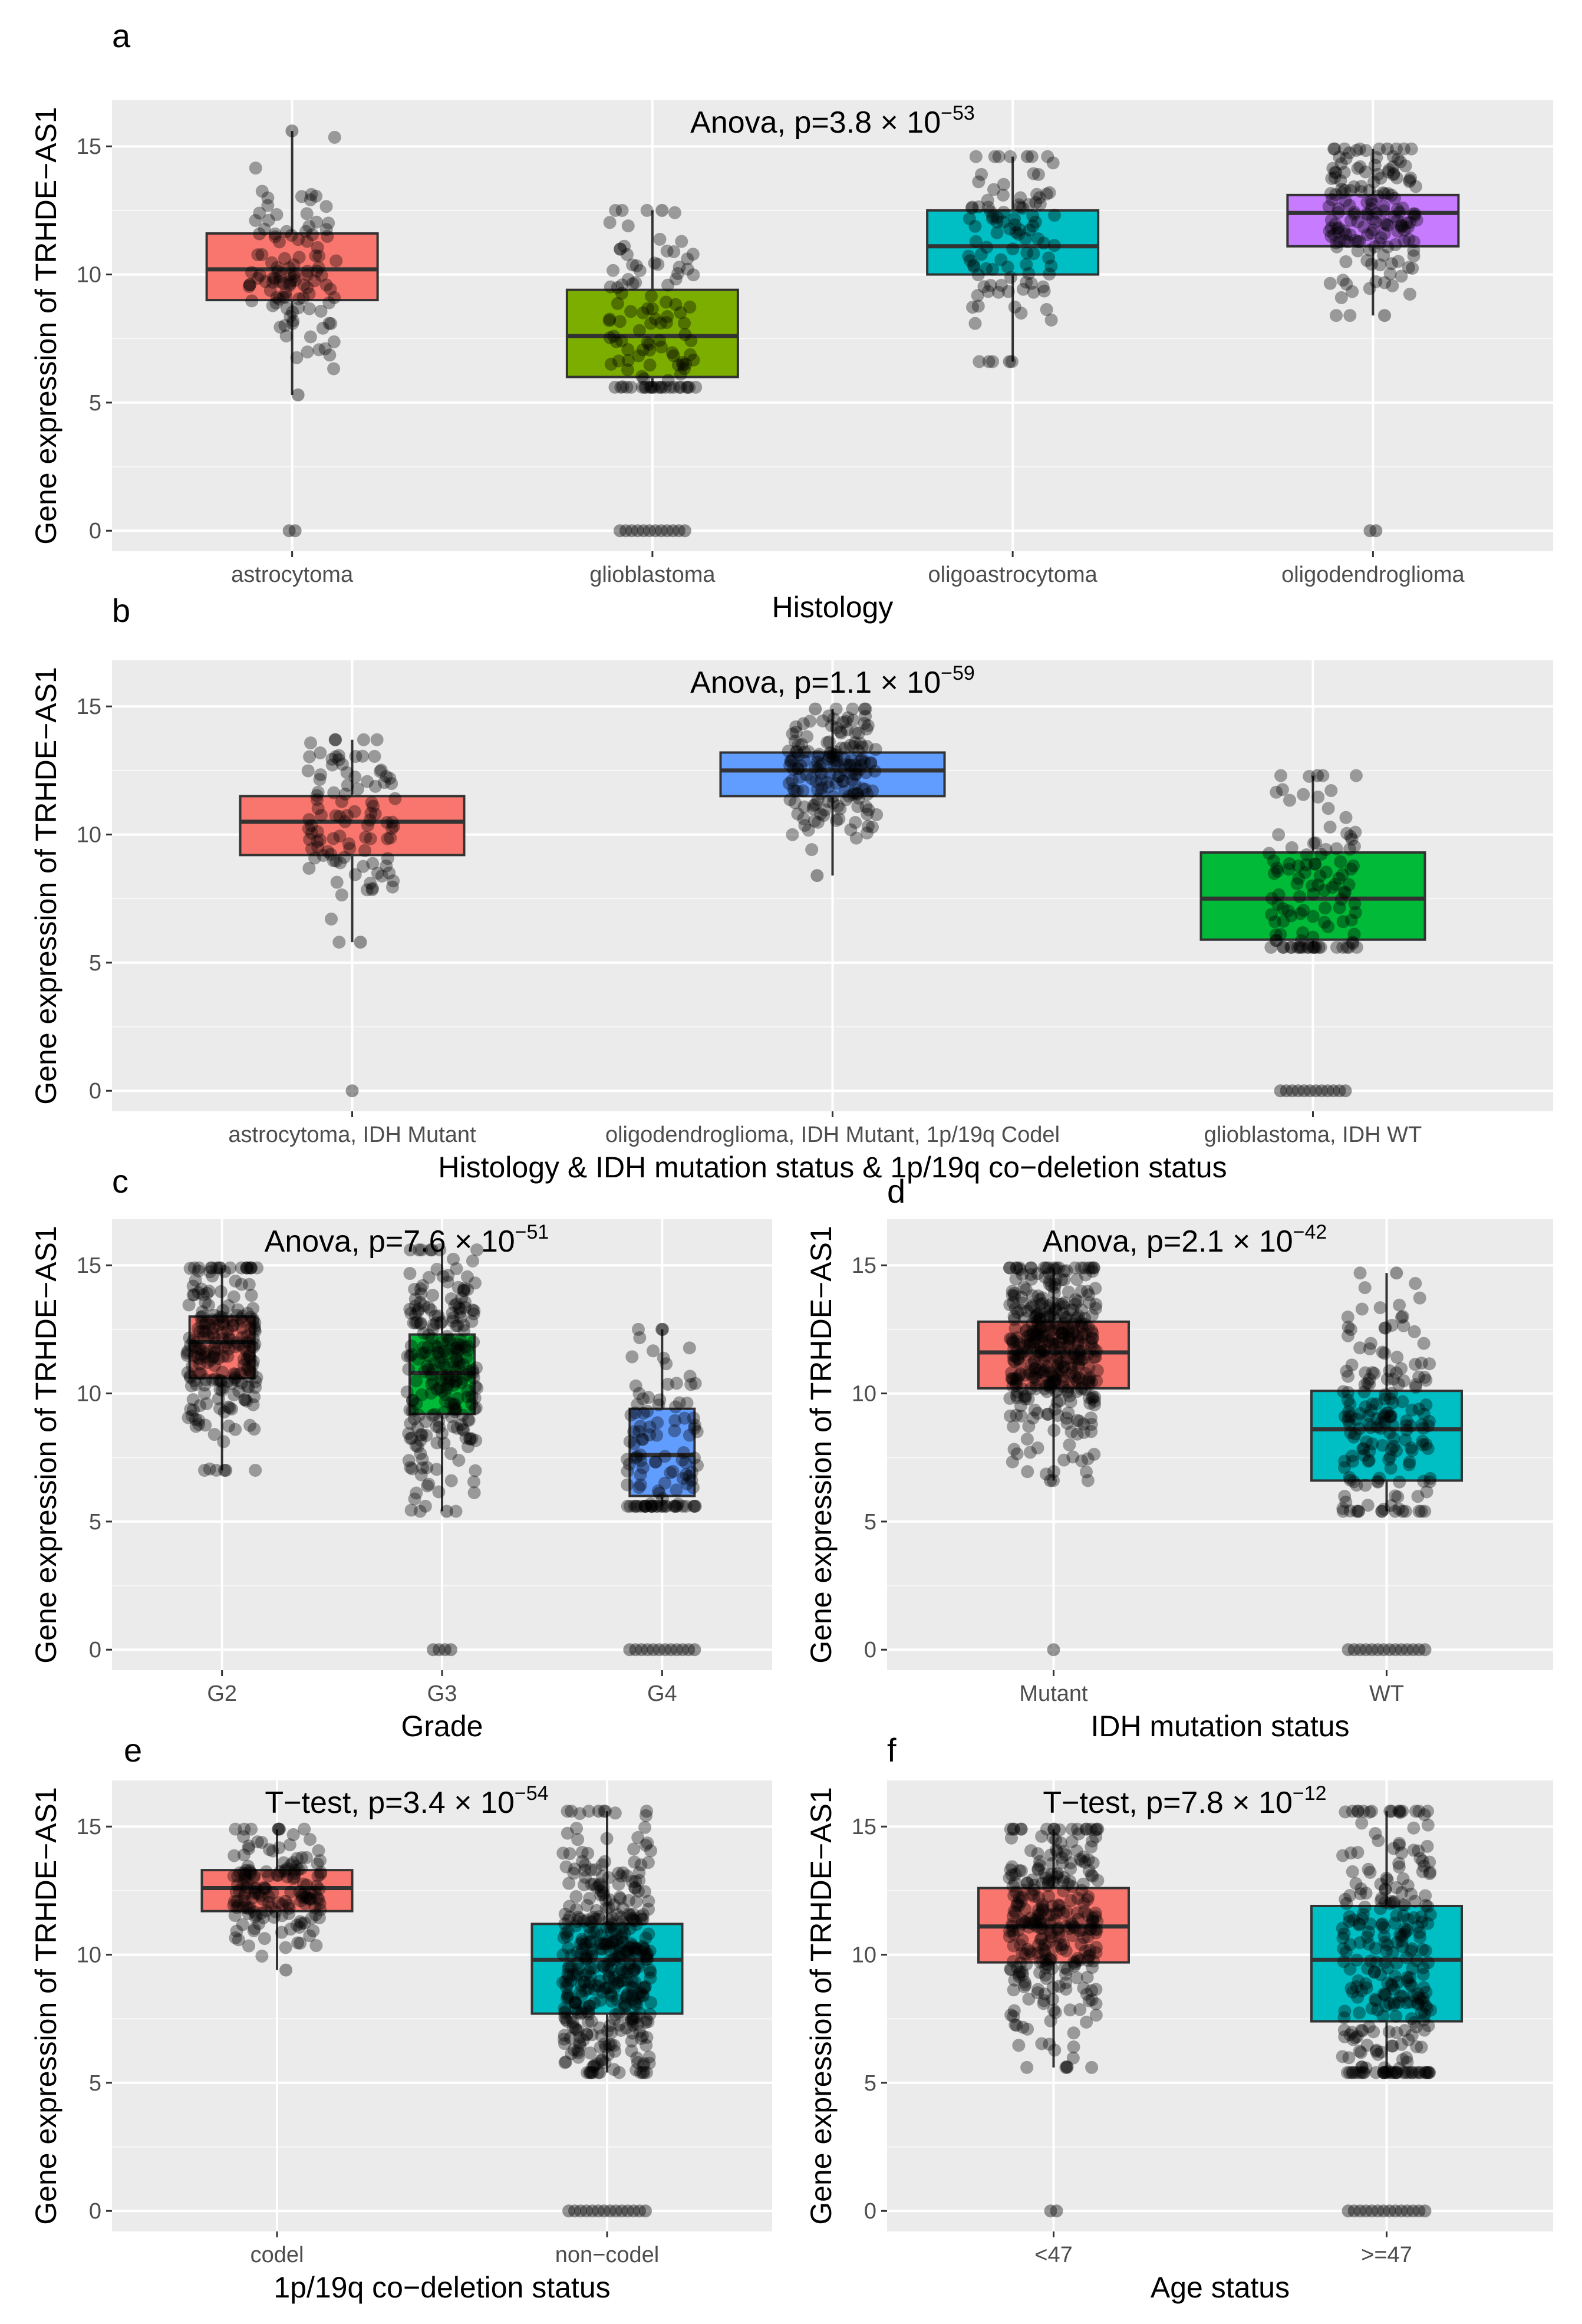  Describe the element at coordinates (120, 1181) in the screenshot. I see `panel-letter: c` at that location.